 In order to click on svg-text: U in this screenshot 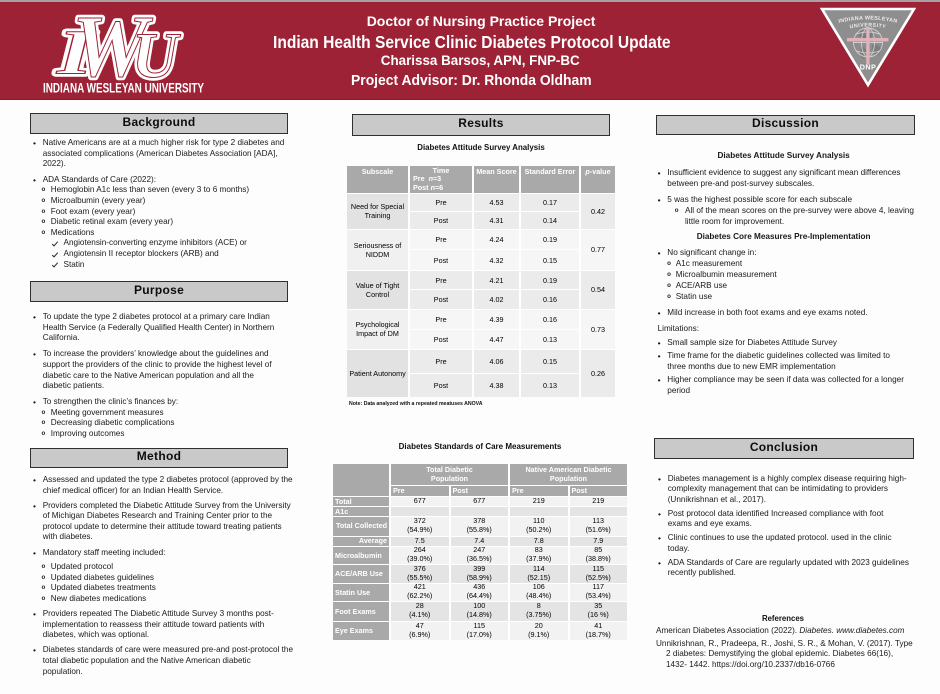, I will do `click(156, 56)`.